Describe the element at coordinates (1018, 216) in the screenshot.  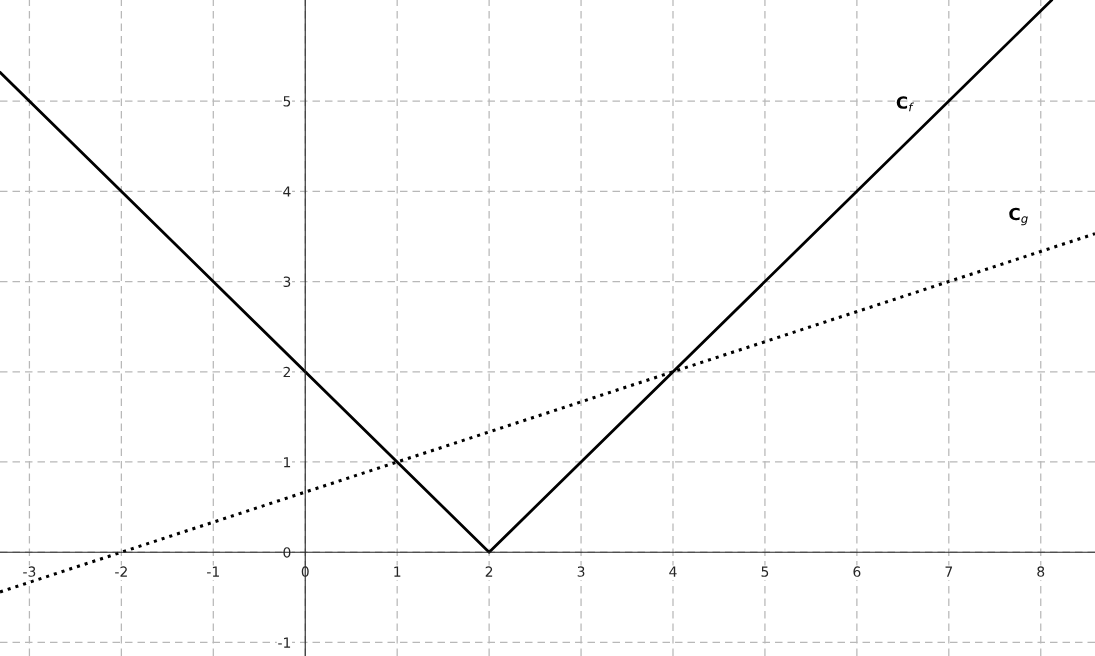
I see `series-label: C$_{g}$` at that location.